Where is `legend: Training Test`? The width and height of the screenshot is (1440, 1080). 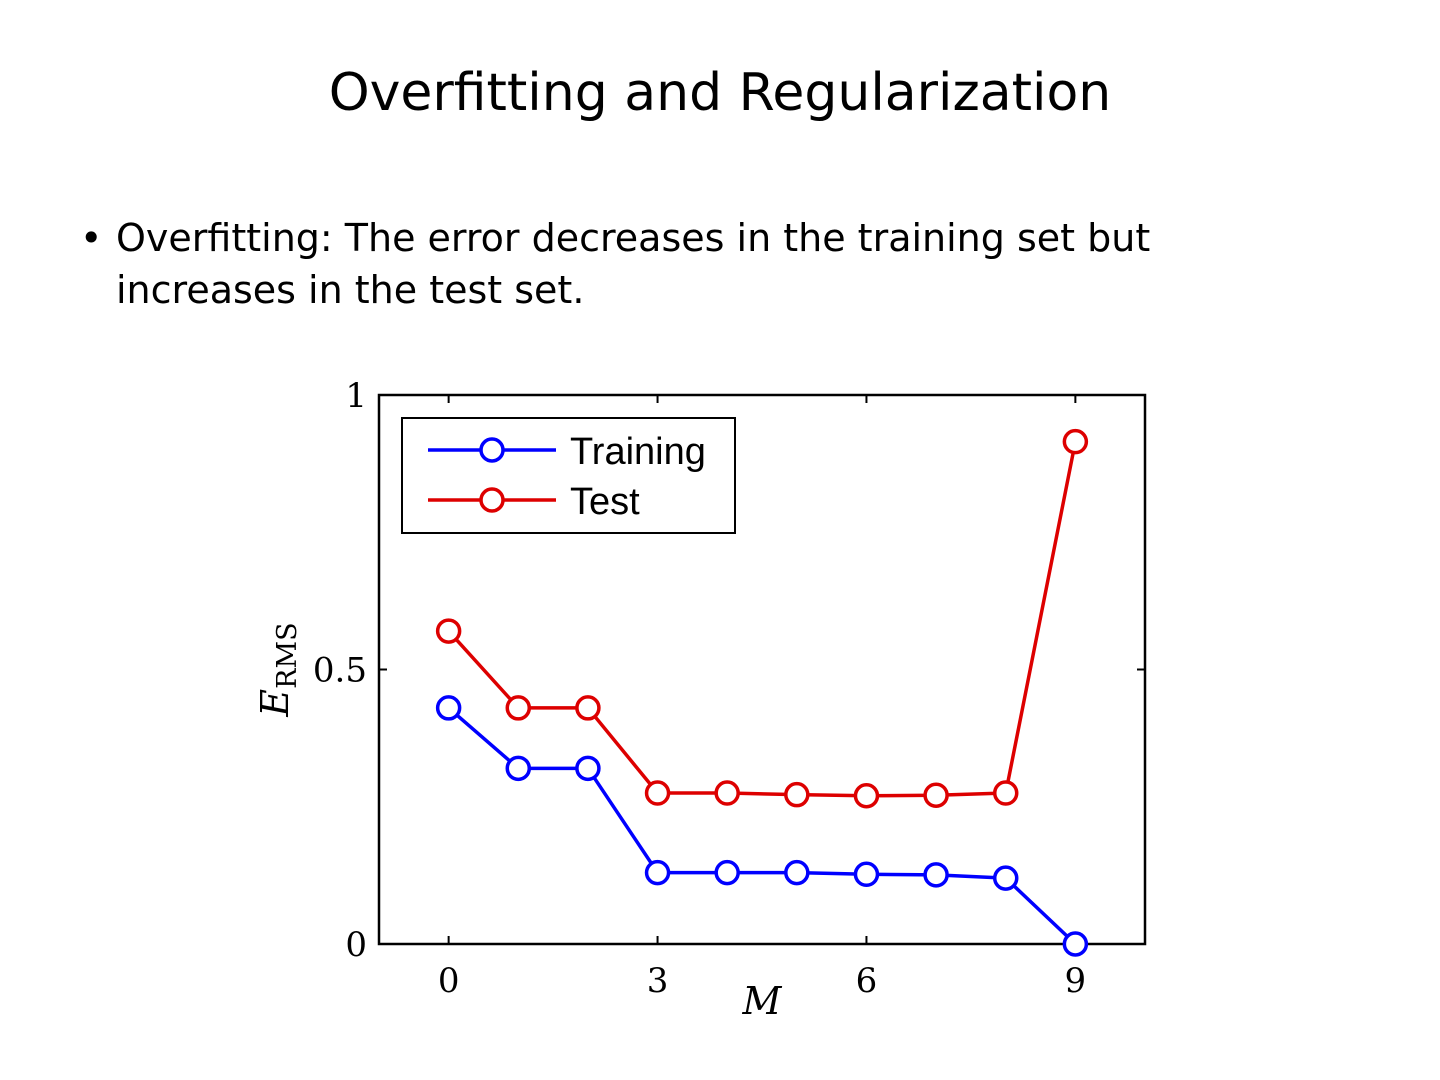
legend: Training Test is located at coordinates (568, 475).